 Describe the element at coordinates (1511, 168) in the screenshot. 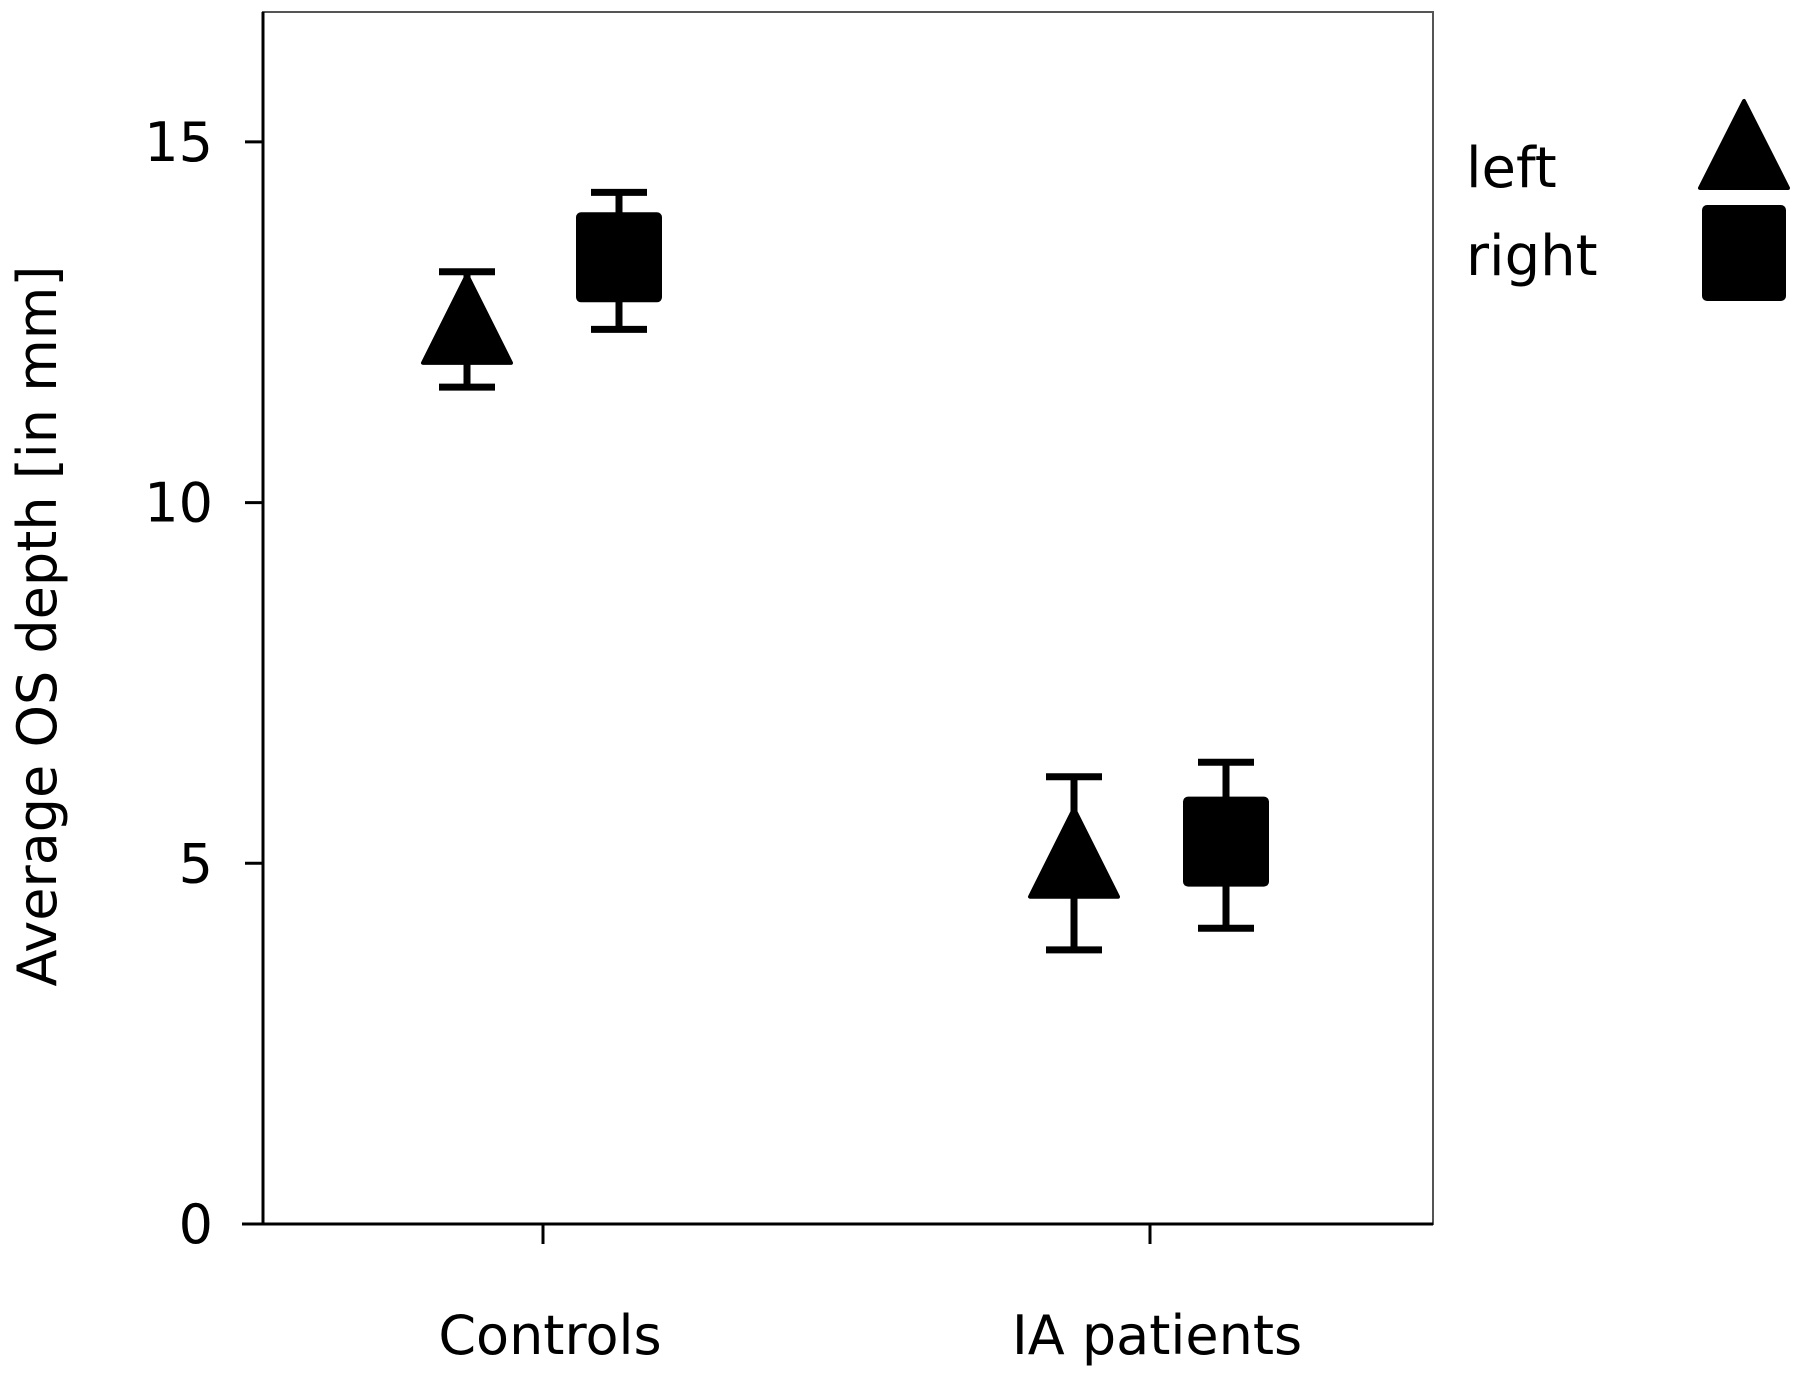

I see `legend-label-left: left` at that location.